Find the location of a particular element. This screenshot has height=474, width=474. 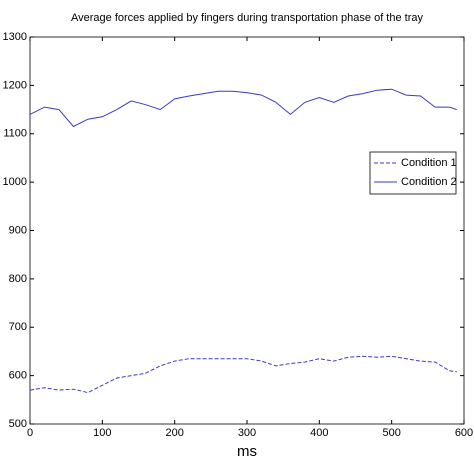

legend-label: Condition 1 is located at coordinates (429, 163).